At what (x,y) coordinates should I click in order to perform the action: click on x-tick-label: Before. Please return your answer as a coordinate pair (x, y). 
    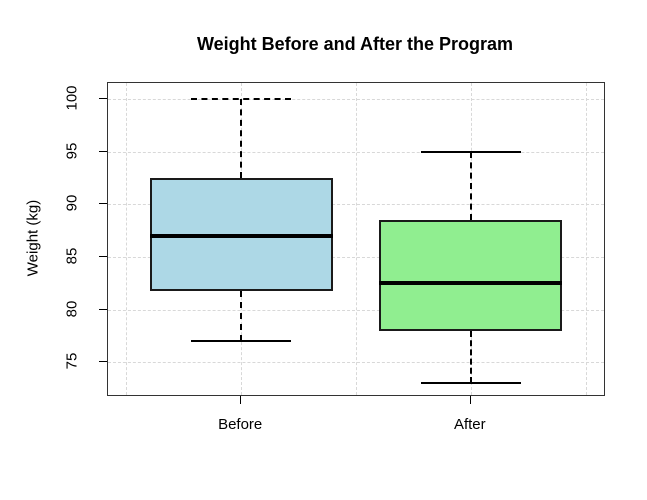
    Looking at the image, I should click on (240, 424).